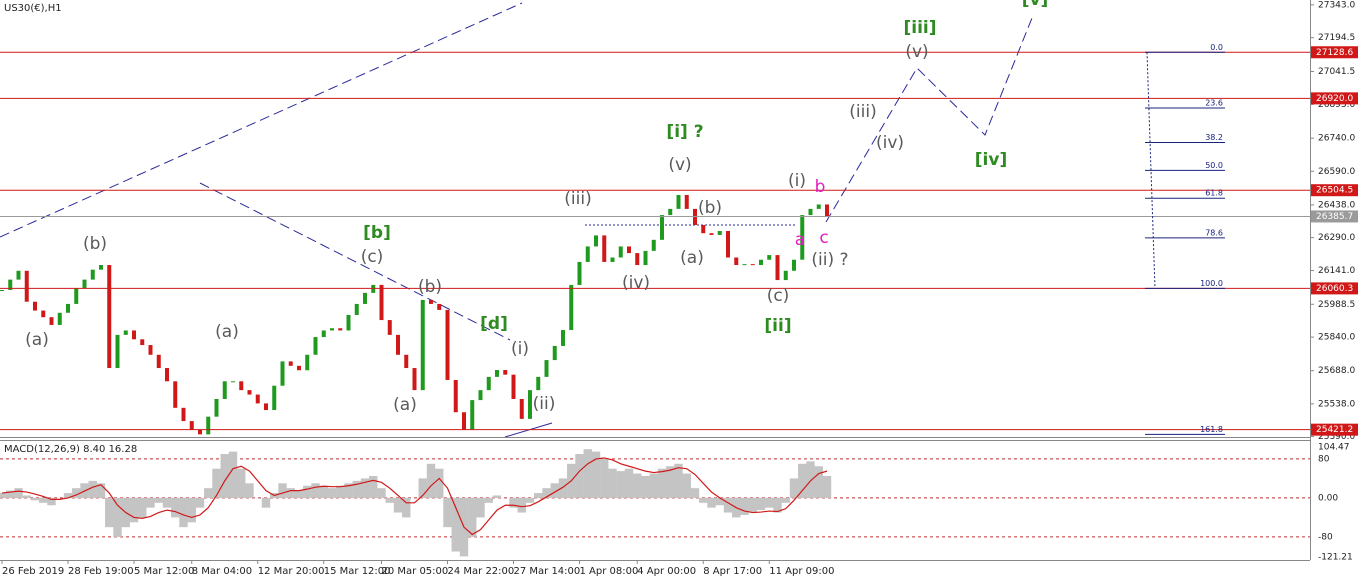  I want to click on wave-label: (i), so click(797, 181).